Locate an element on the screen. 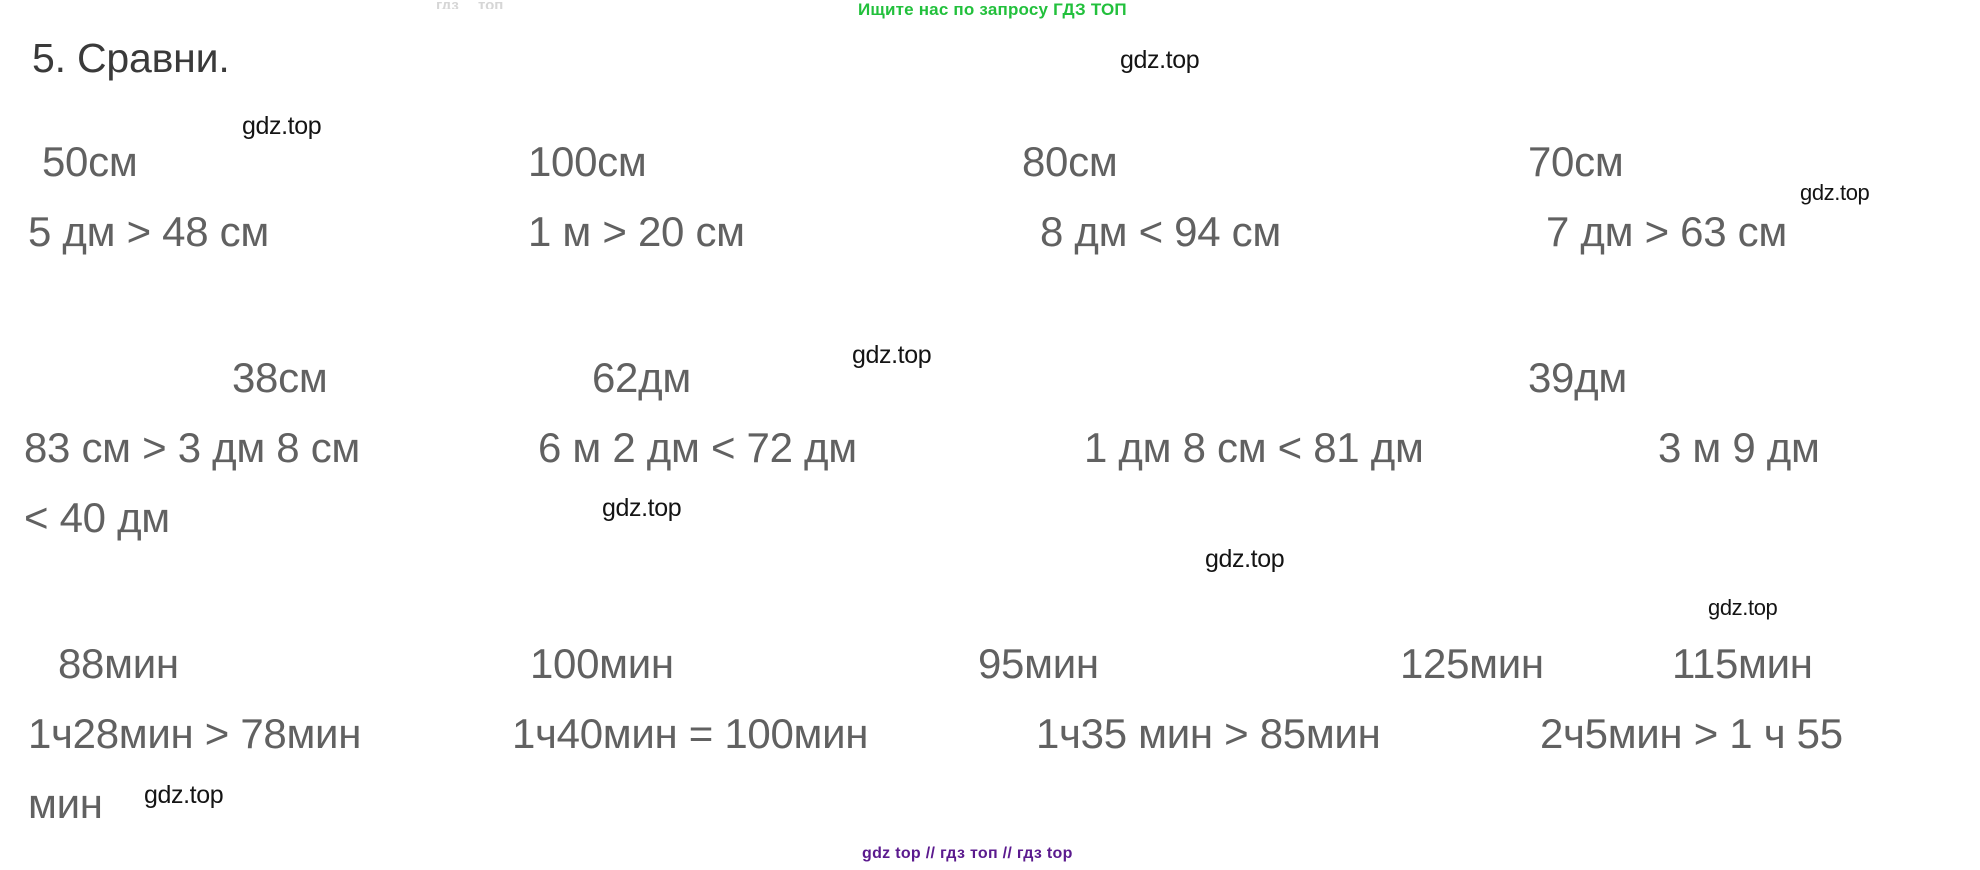  row-1-equation-2: 1 м > 20 см is located at coordinates (636, 231).